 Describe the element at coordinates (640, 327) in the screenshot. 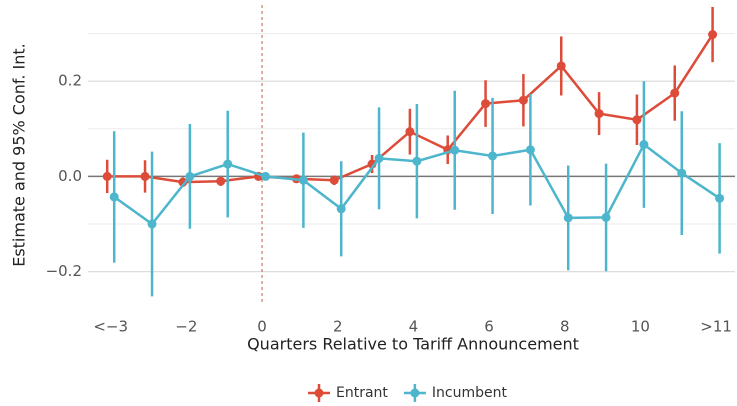

I see `x-tick-label: 10` at that location.